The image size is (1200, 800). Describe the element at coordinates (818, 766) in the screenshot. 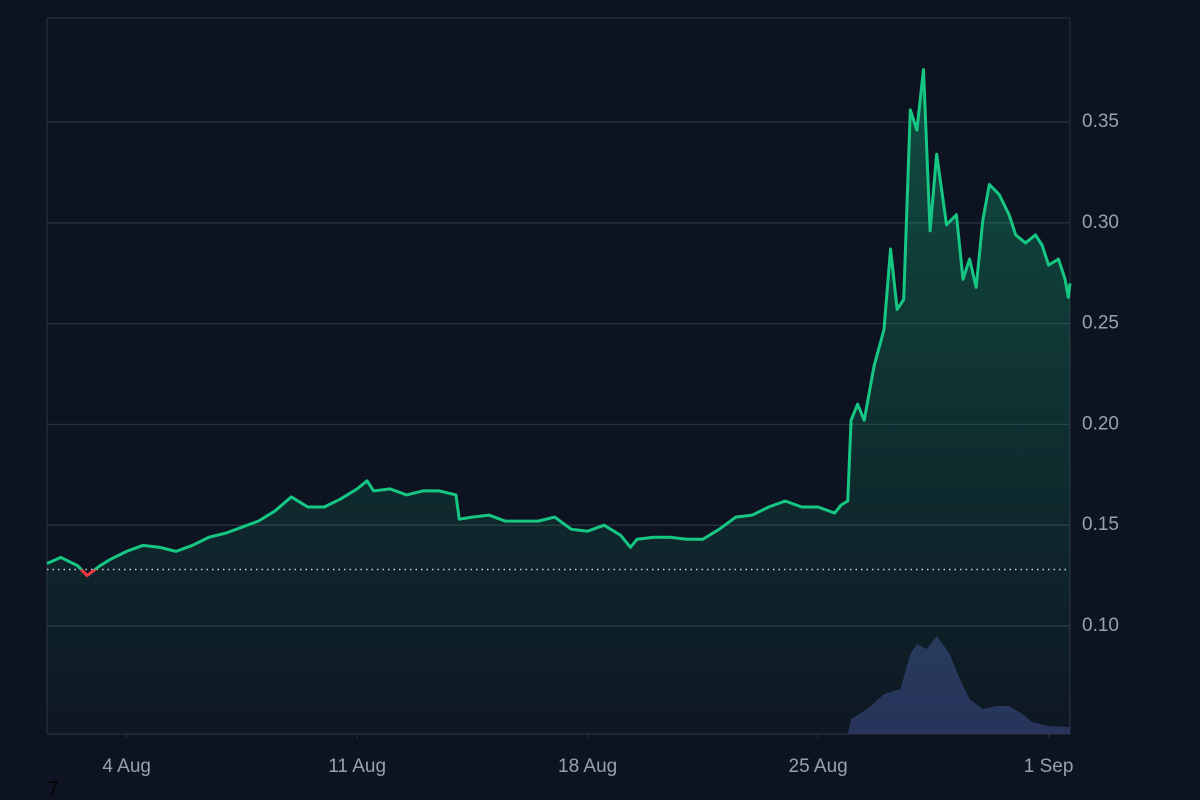

I see `x-tick-label: 25 Aug` at that location.